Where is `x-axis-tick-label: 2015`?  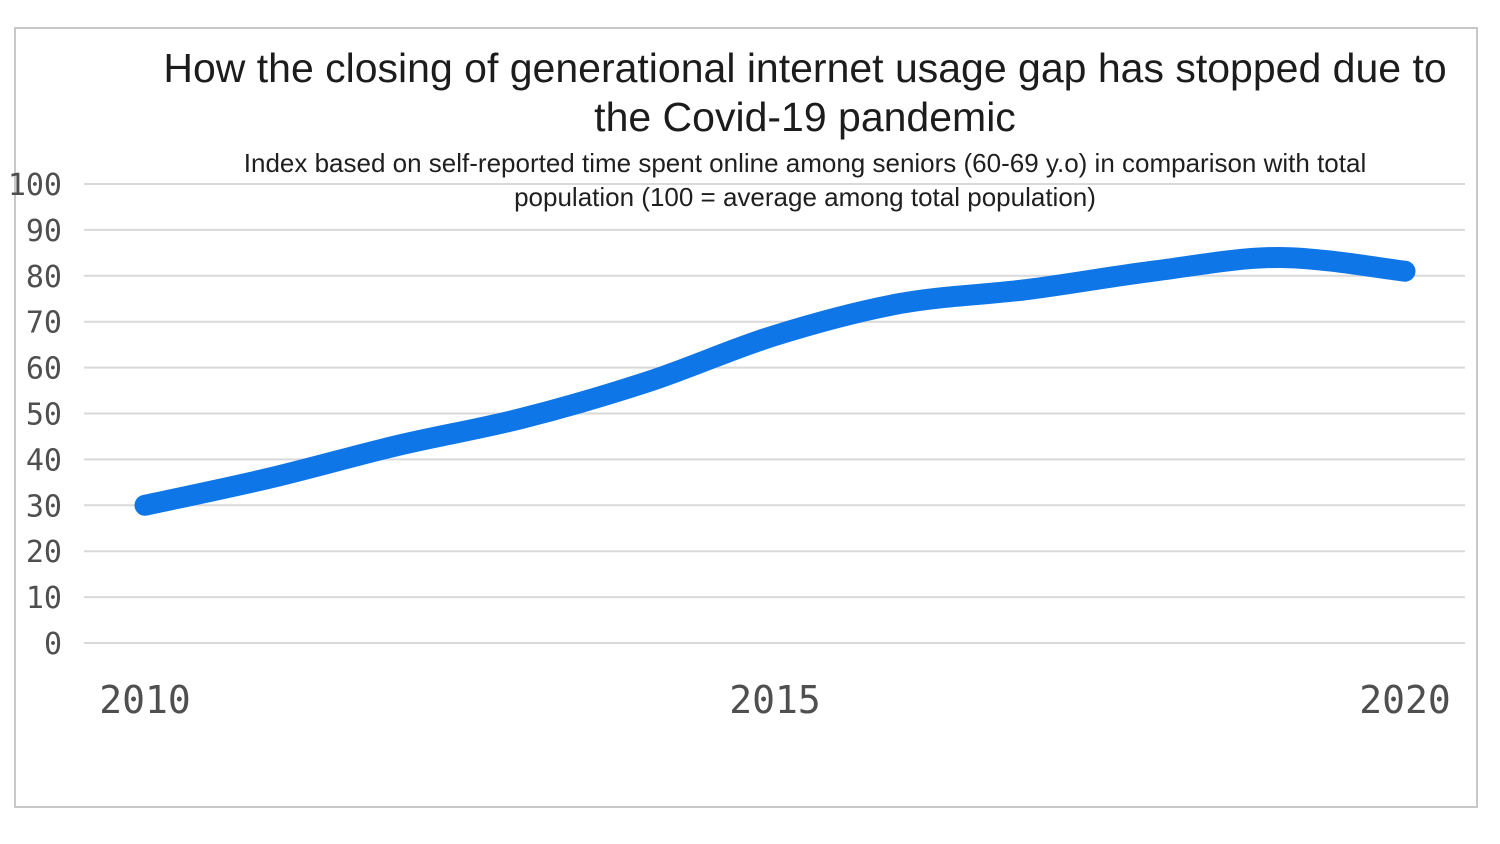 x-axis-tick-label: 2015 is located at coordinates (775, 700).